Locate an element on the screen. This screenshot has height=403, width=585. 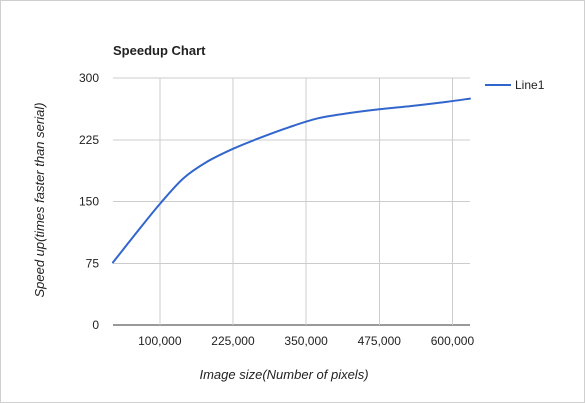
y-tick-label: 300 is located at coordinates (89, 78).